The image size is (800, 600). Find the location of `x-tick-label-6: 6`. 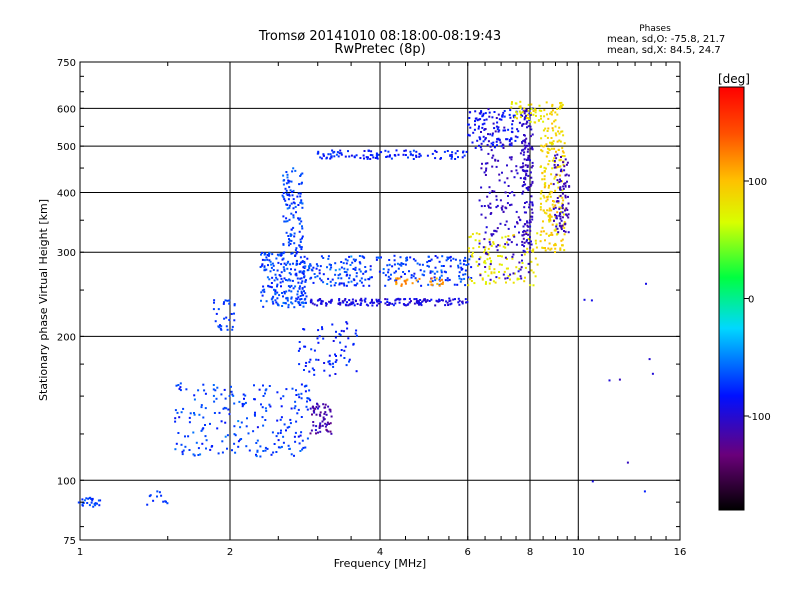

x-tick-label-6: 6 is located at coordinates (468, 552).